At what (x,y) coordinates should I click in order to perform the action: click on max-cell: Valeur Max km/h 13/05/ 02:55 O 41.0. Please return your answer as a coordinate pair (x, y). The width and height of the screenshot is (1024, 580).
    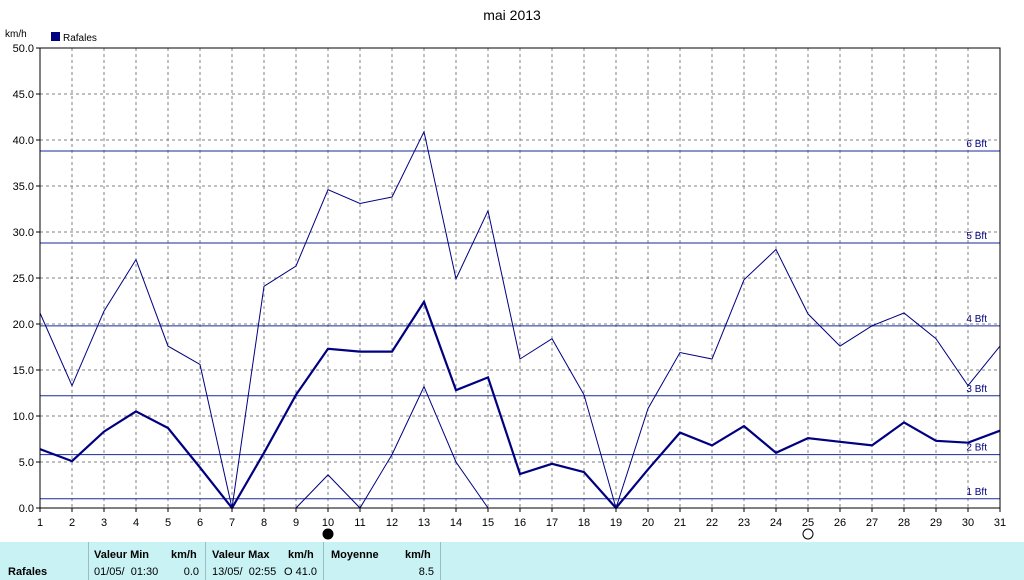
    Looking at the image, I should click on (264, 561).